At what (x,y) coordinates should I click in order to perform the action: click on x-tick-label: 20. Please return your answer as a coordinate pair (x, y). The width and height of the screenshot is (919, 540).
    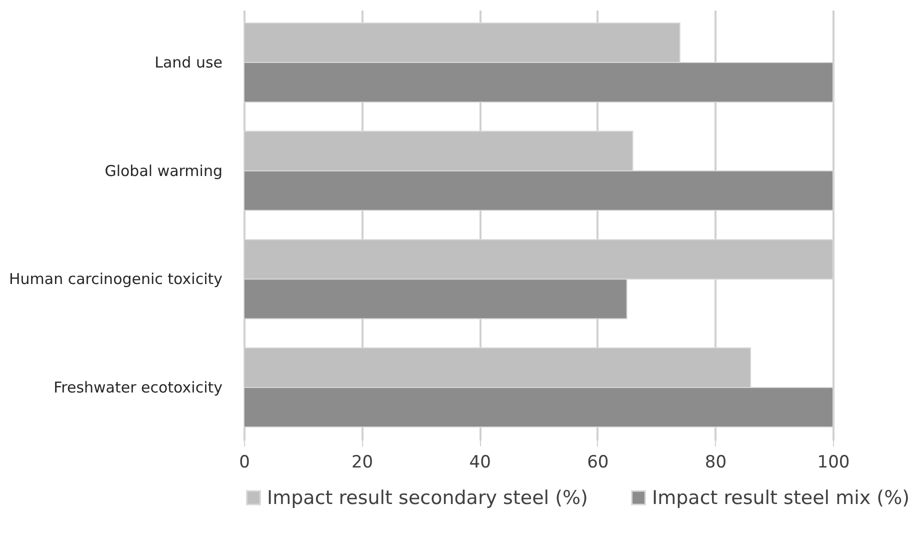
    Looking at the image, I should click on (362, 462).